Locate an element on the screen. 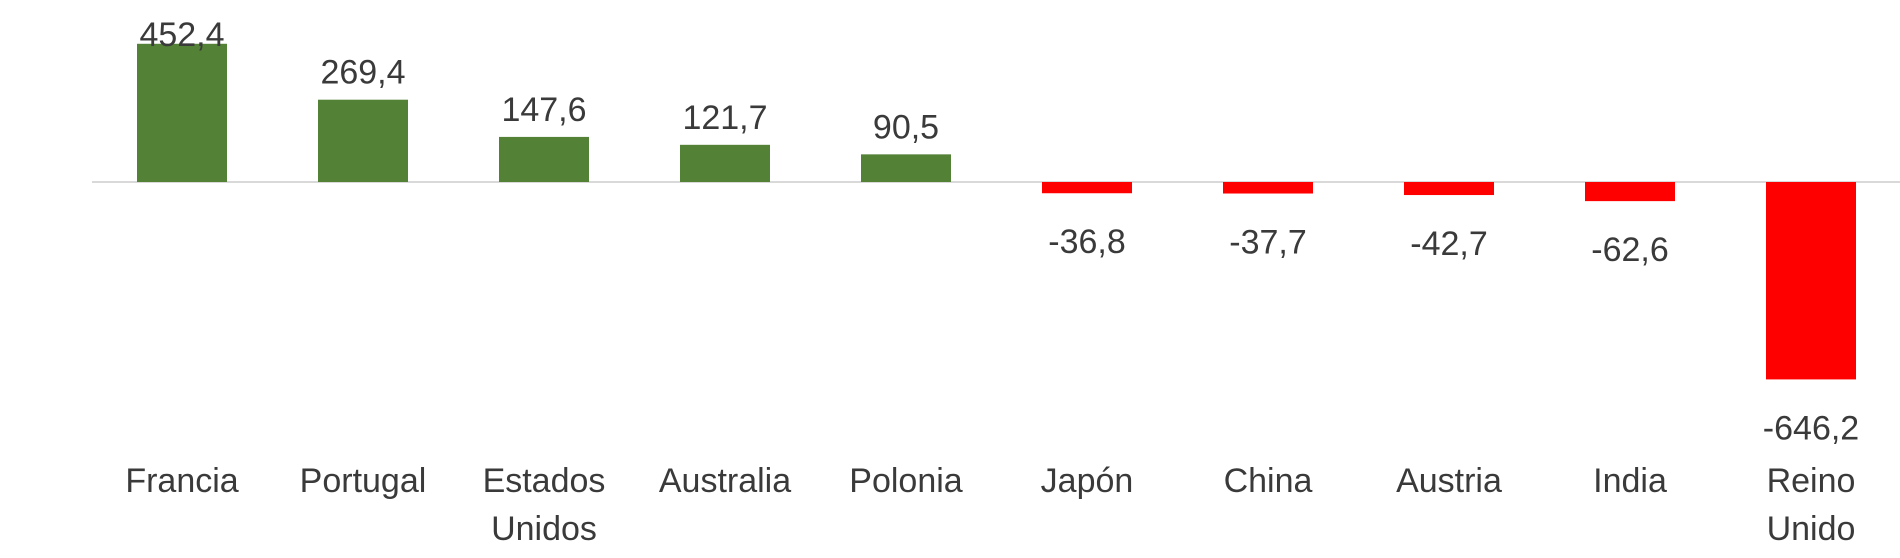 The height and width of the screenshot is (558, 1900). category-label-line: Reino is located at coordinates (1811, 481).